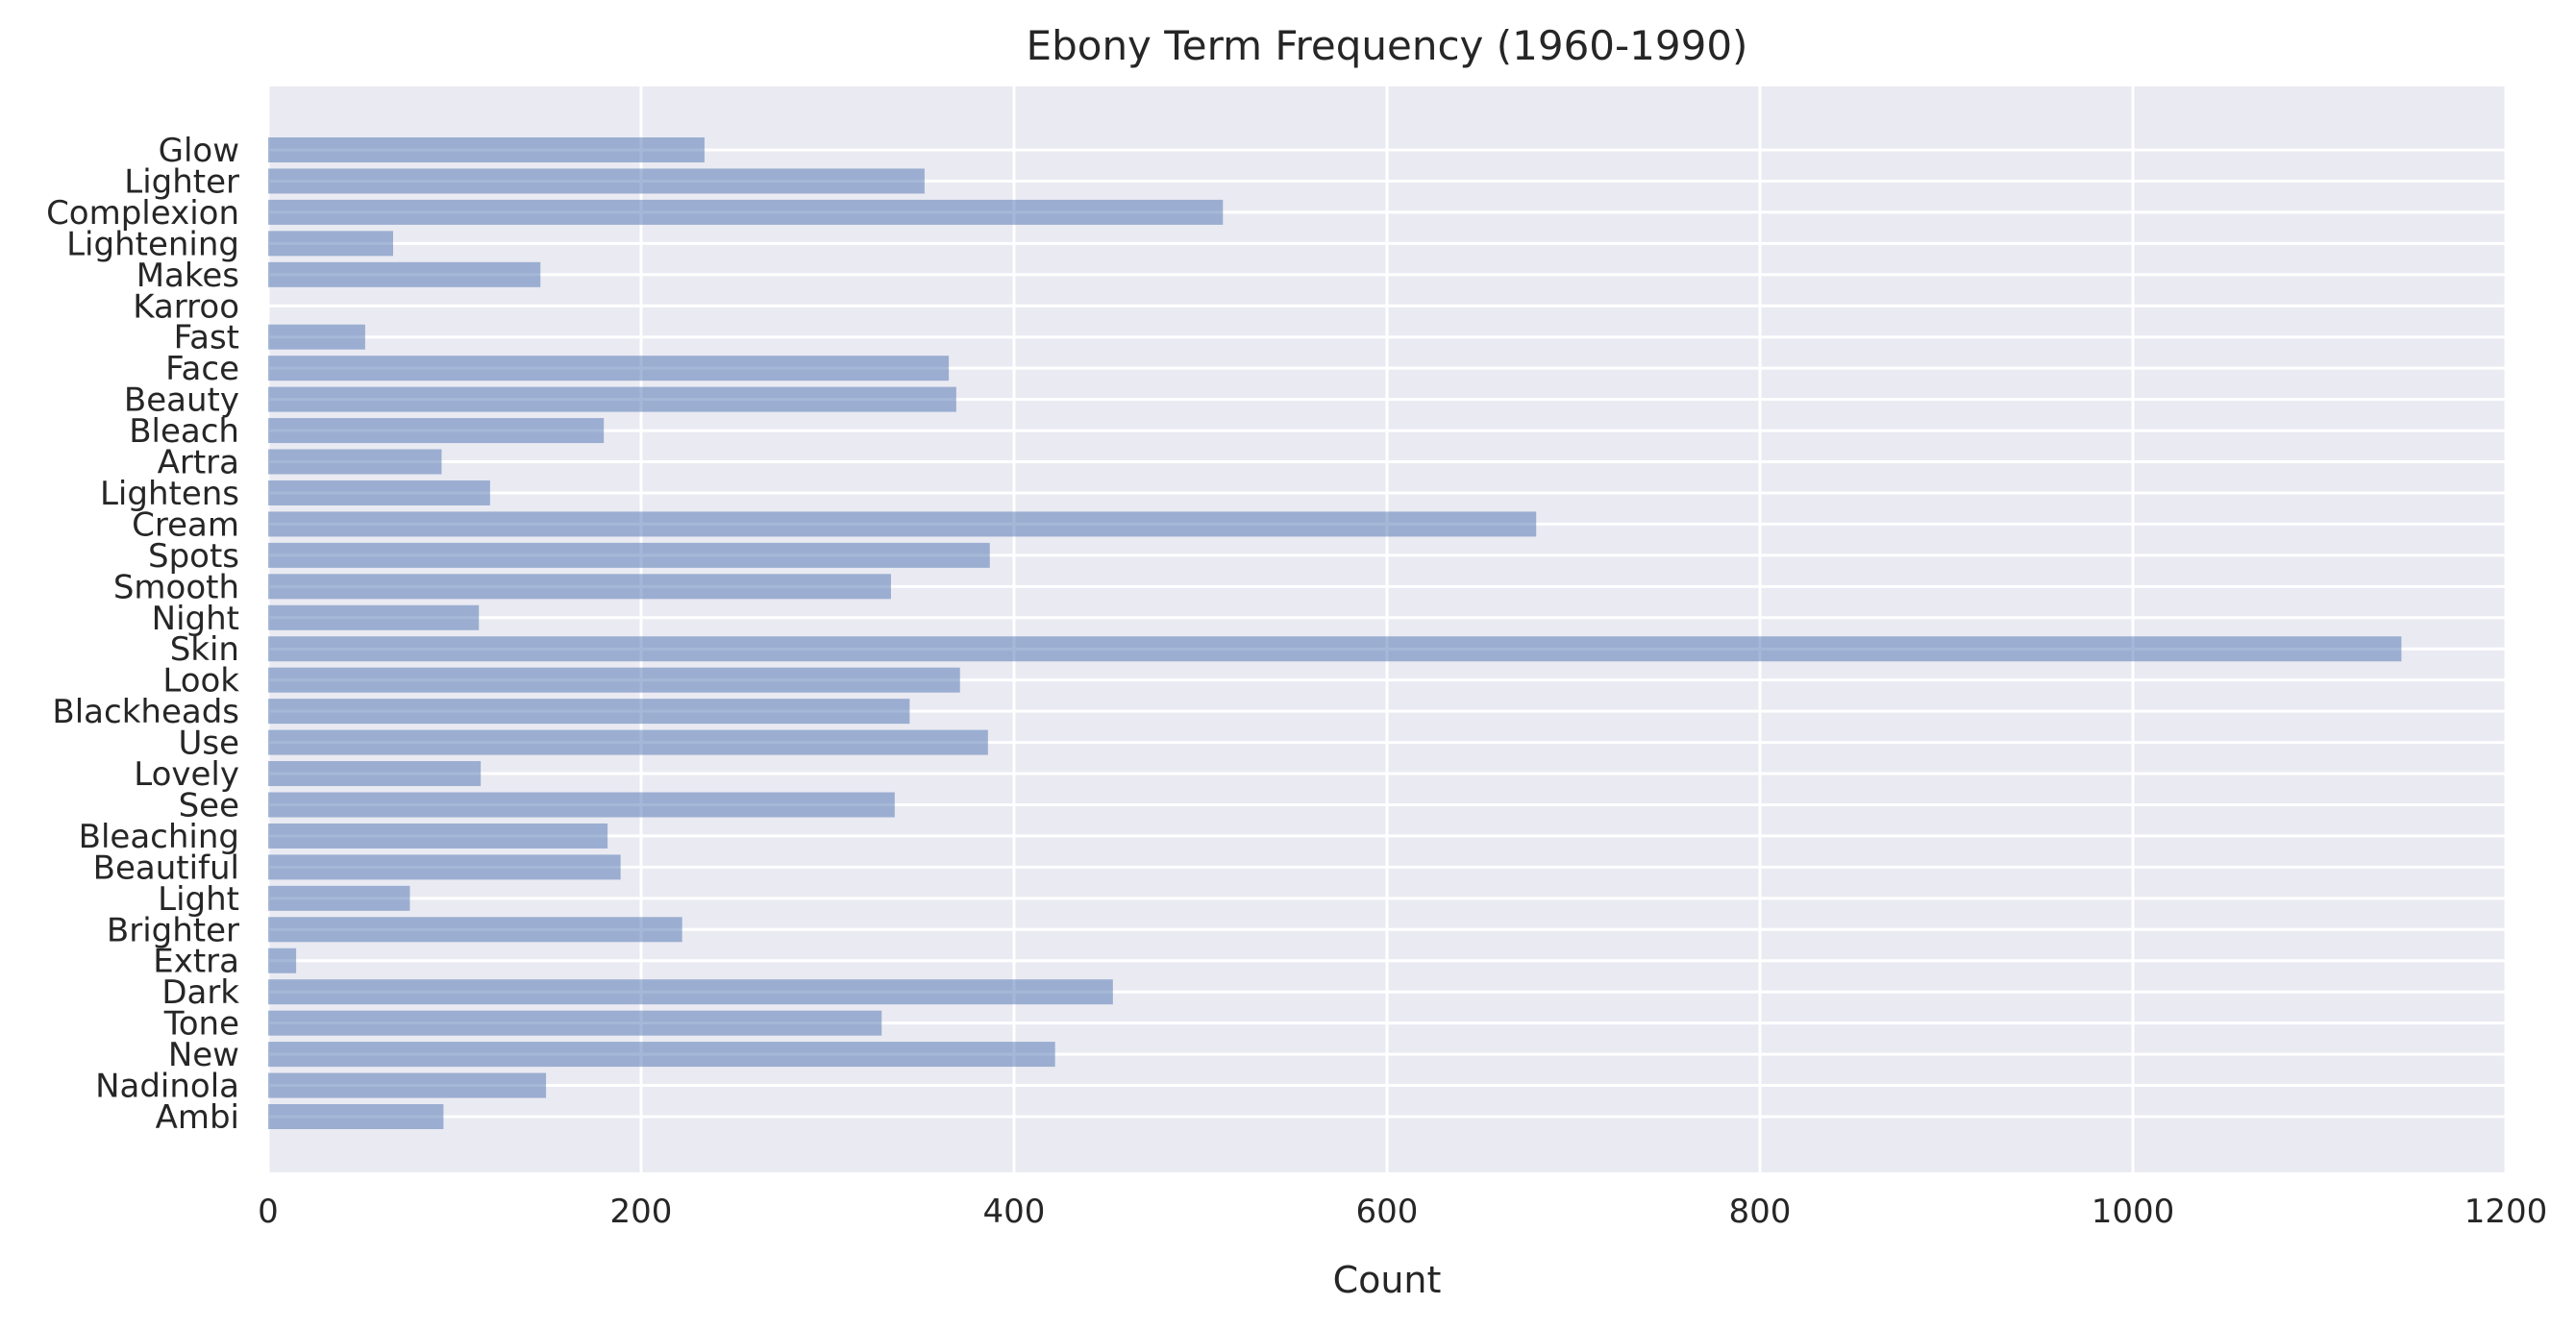 This screenshot has height=1329, width=2576. Describe the element at coordinates (187, 276) in the screenshot. I see `y-tick-label: Makes` at that location.